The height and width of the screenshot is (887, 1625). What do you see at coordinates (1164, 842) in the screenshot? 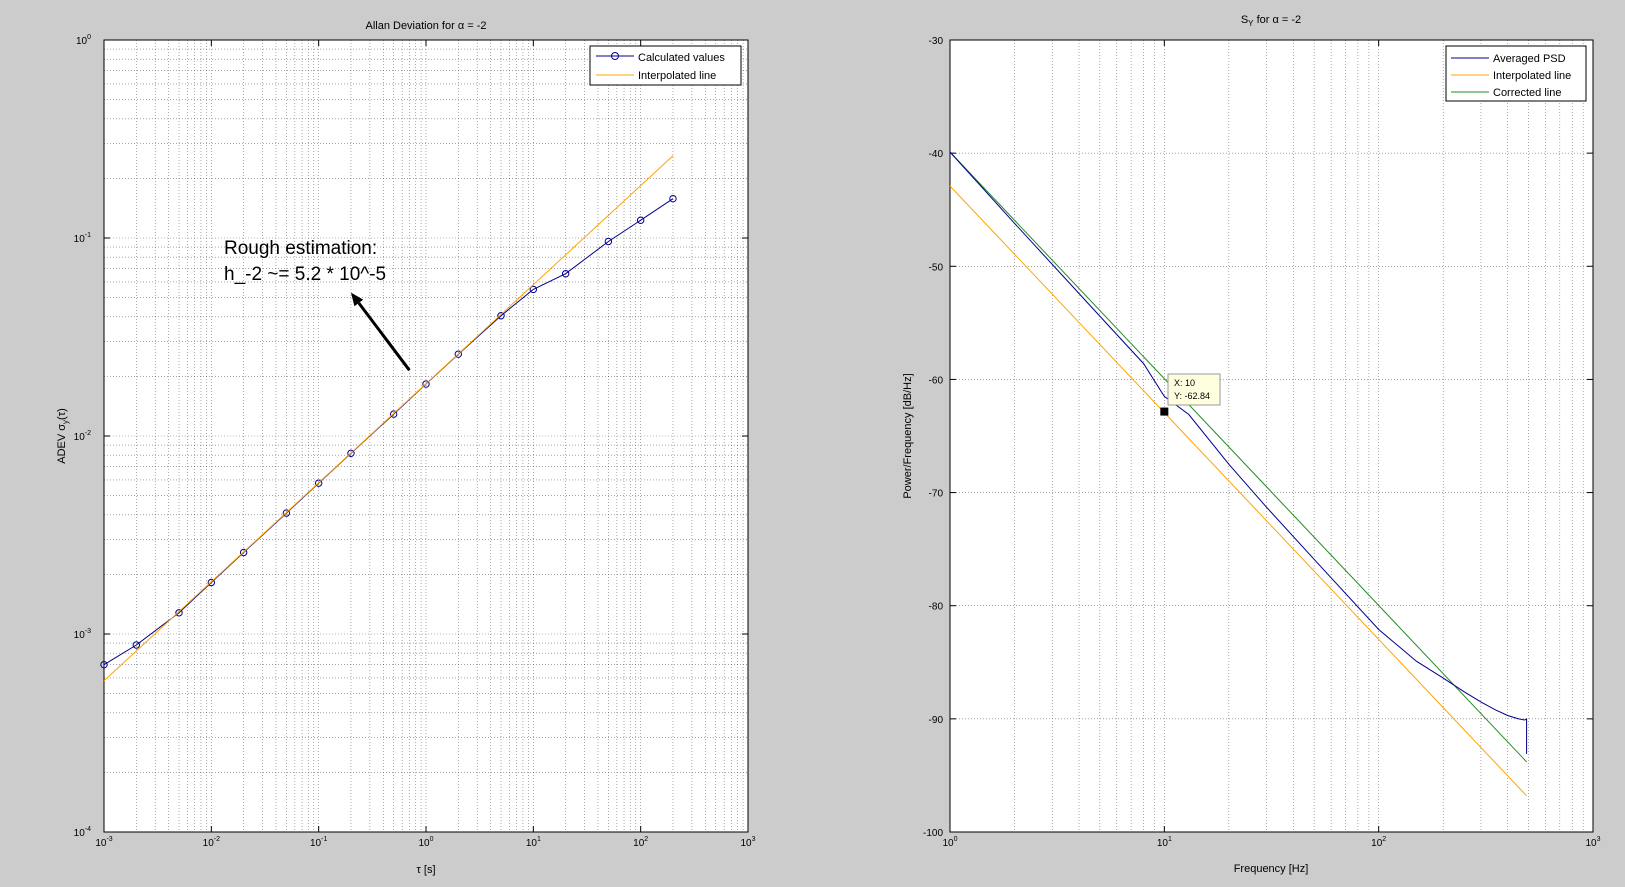
I see `psd-x-tick-label: 10¹` at bounding box center [1164, 842].